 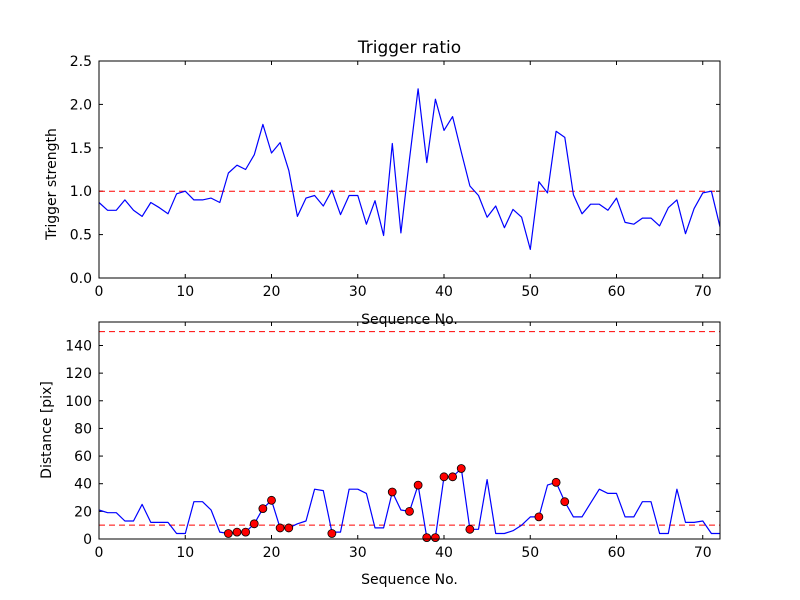 What do you see at coordinates (81, 192) in the screenshot?
I see `y-tick-label: 1.0` at bounding box center [81, 192].